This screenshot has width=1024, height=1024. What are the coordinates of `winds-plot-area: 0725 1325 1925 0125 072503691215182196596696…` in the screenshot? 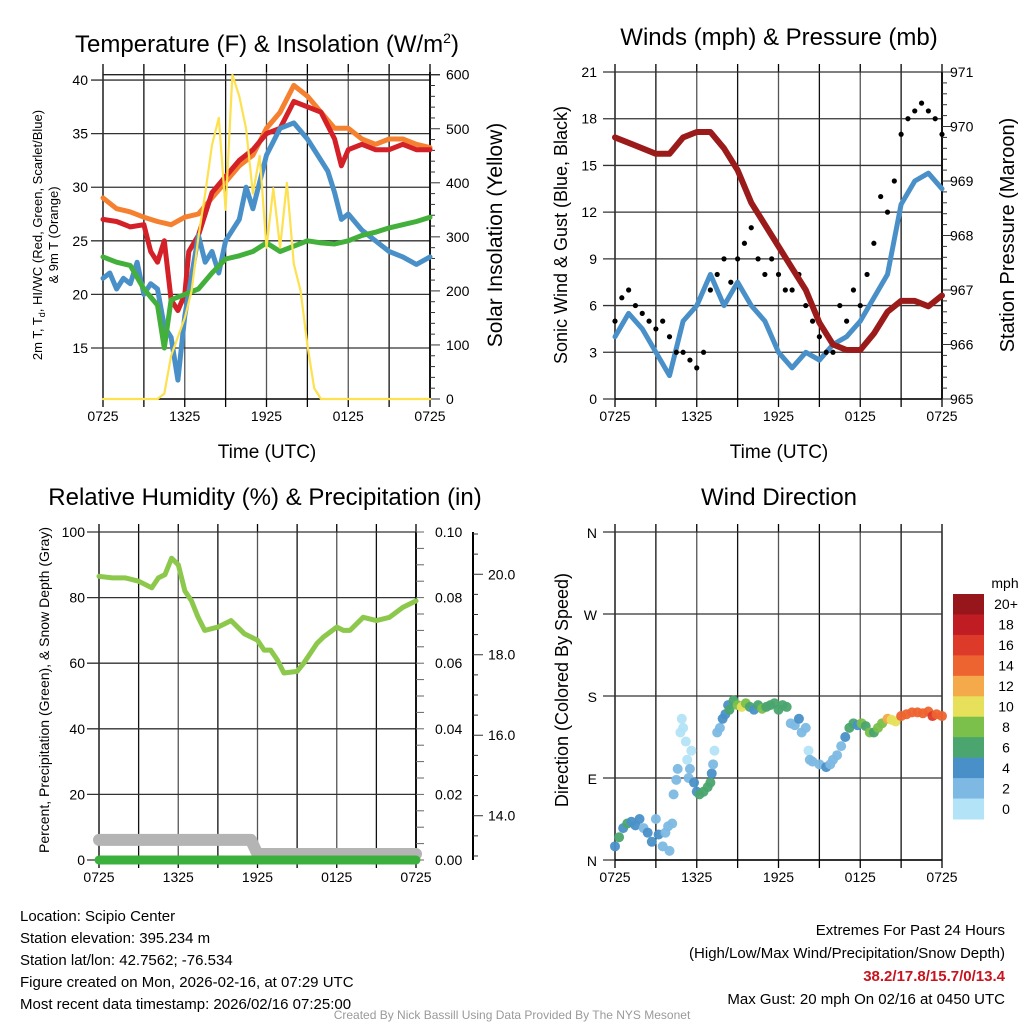 It's located at (777, 244).